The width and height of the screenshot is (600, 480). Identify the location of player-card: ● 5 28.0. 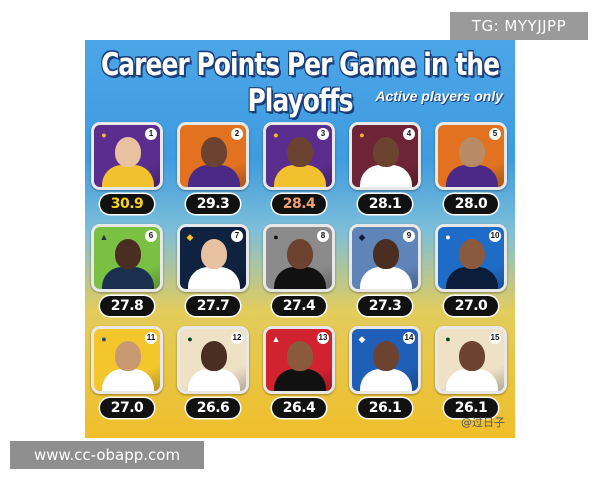
(471, 170).